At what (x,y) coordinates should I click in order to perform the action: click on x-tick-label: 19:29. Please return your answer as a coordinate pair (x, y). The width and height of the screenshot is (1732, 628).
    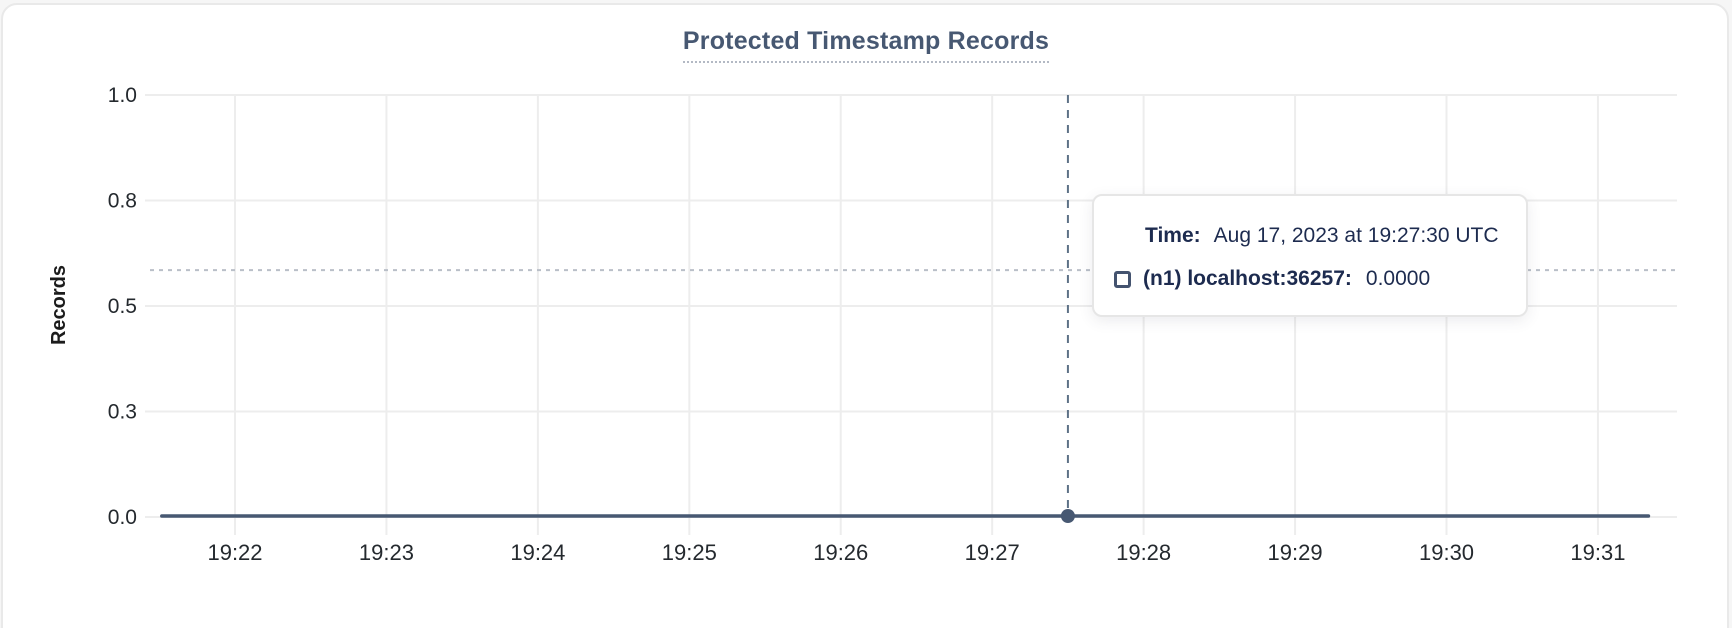
    Looking at the image, I should click on (1295, 552).